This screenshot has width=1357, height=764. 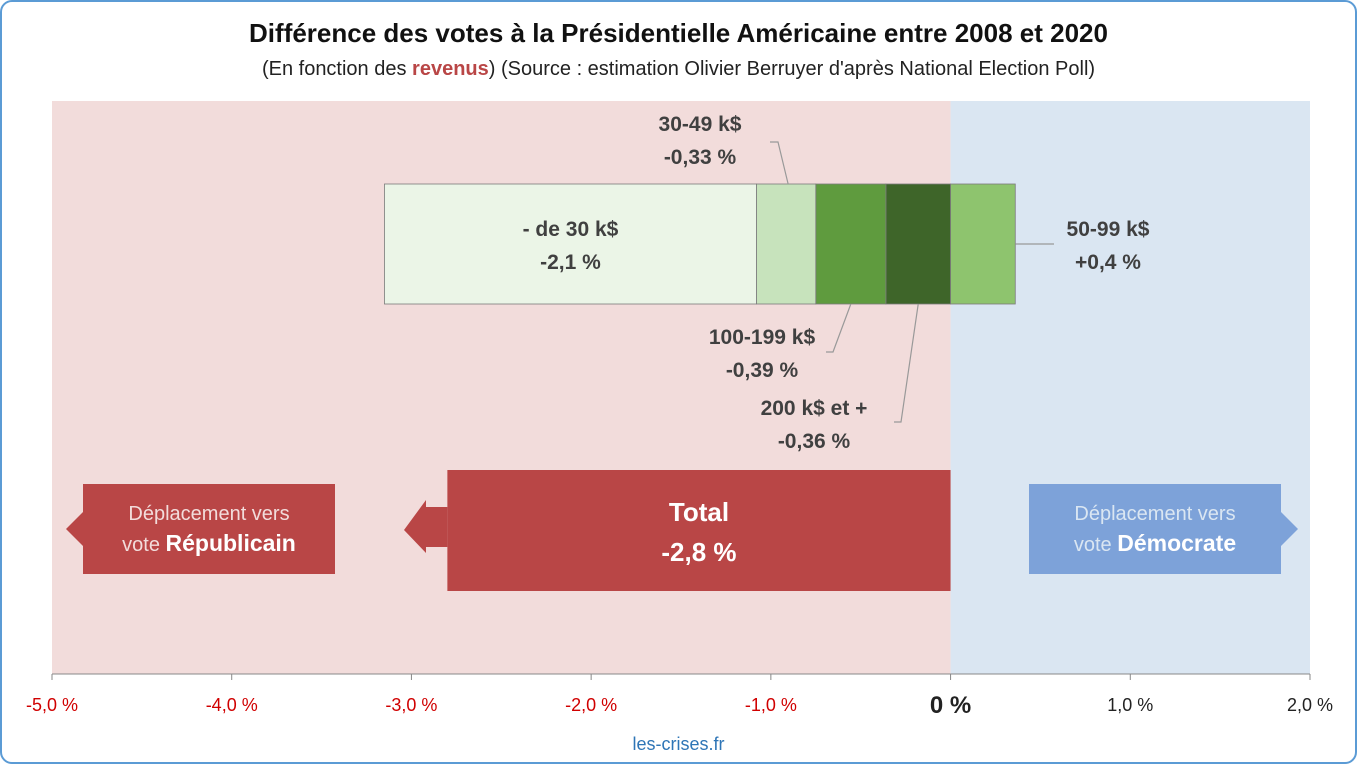 I want to click on segment-label: 100-199 k$, so click(x=762, y=337).